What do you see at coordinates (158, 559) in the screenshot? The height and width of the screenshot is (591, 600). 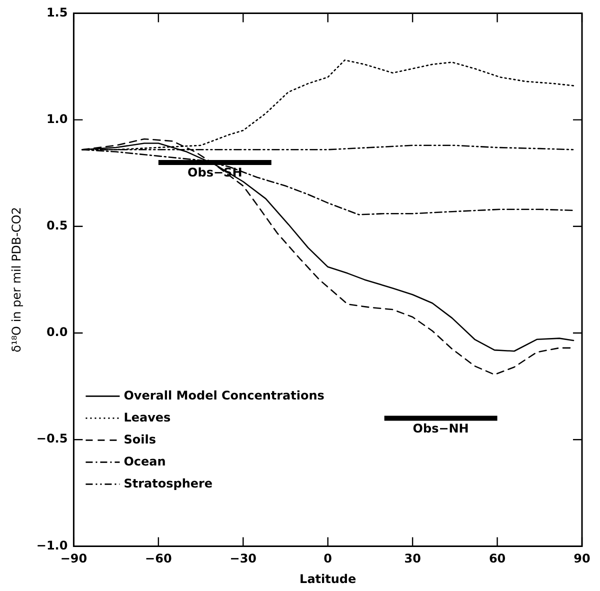 I see `x-tick-label: −60` at bounding box center [158, 559].